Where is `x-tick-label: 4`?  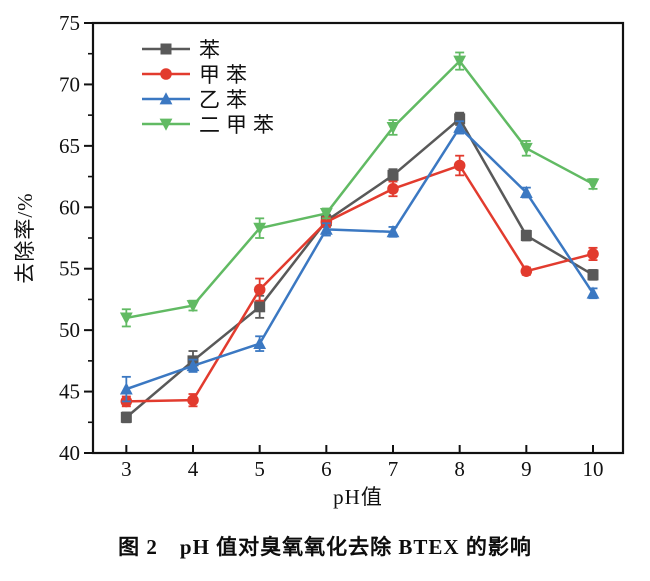
x-tick-label: 4 is located at coordinates (193, 469).